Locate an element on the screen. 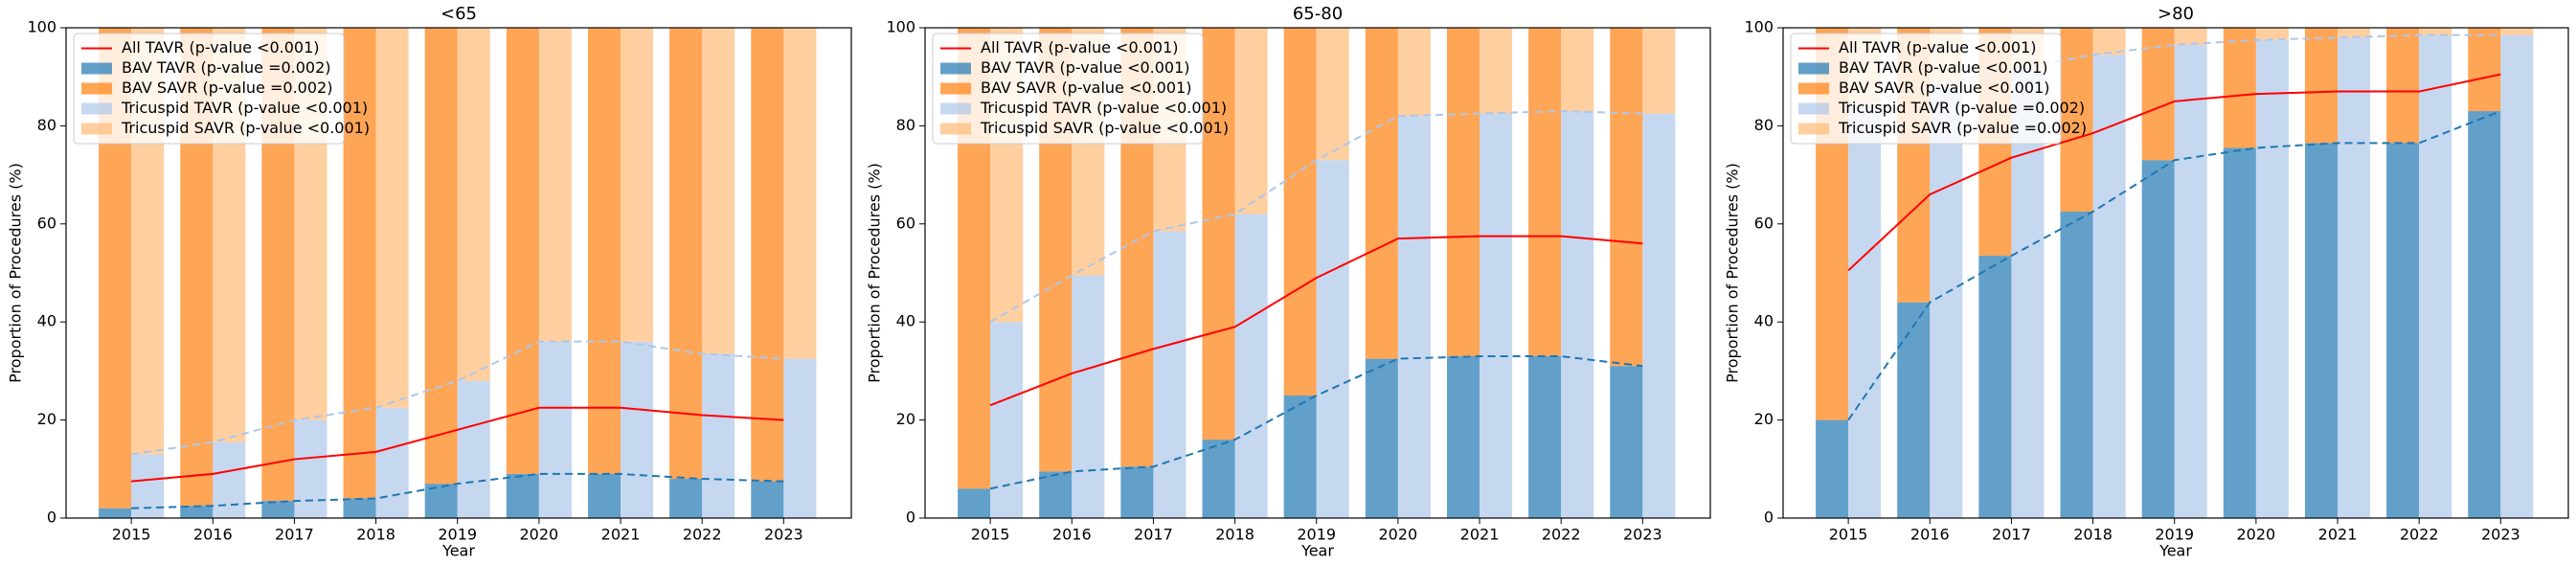 This screenshot has height=565, width=2576. y-tick-label: 60 is located at coordinates (905, 223).